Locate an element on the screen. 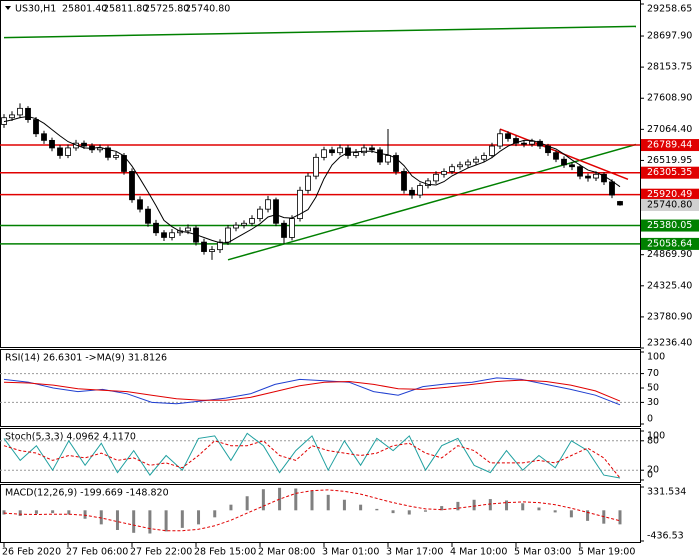 The height and width of the screenshot is (560, 700). x-tick-label: 3 Mar 17:00 is located at coordinates (414, 552).